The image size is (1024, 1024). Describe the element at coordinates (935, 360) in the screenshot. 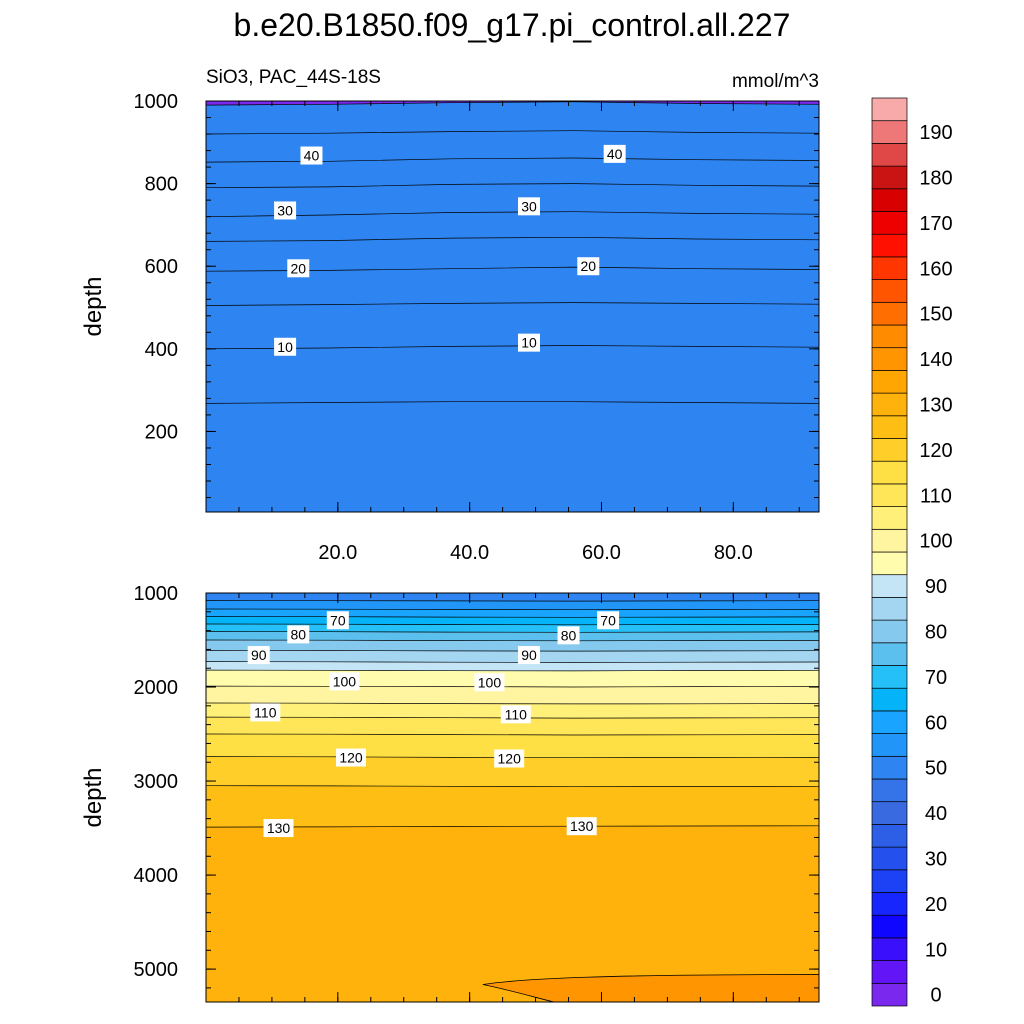

I see `colorbar-label: 140` at that location.